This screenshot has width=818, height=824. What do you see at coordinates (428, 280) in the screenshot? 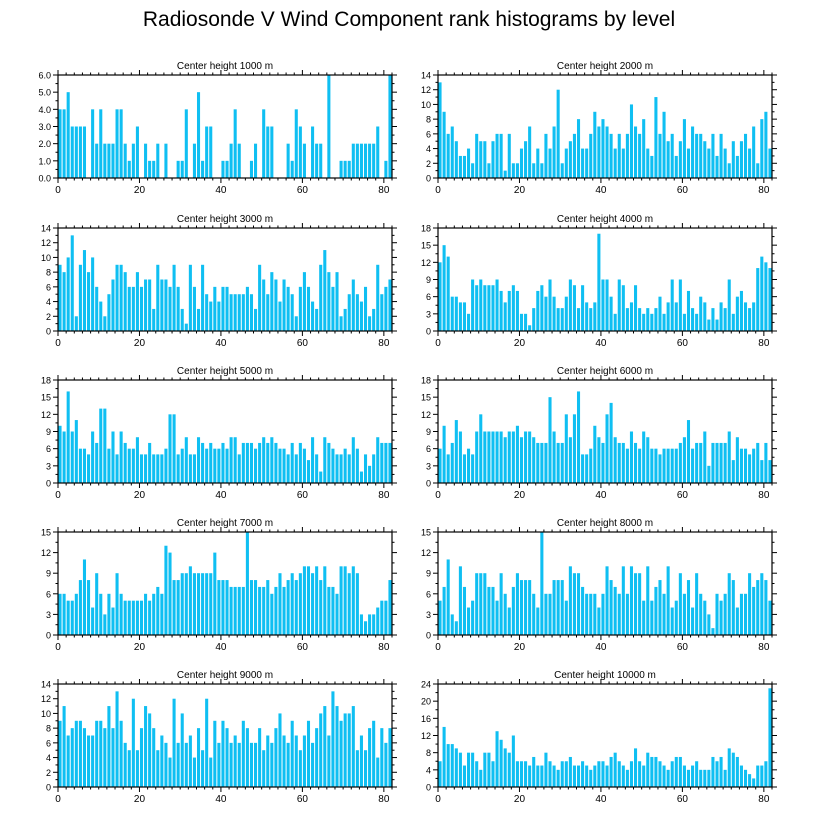
I see `y-tick-label: 9` at bounding box center [428, 280].